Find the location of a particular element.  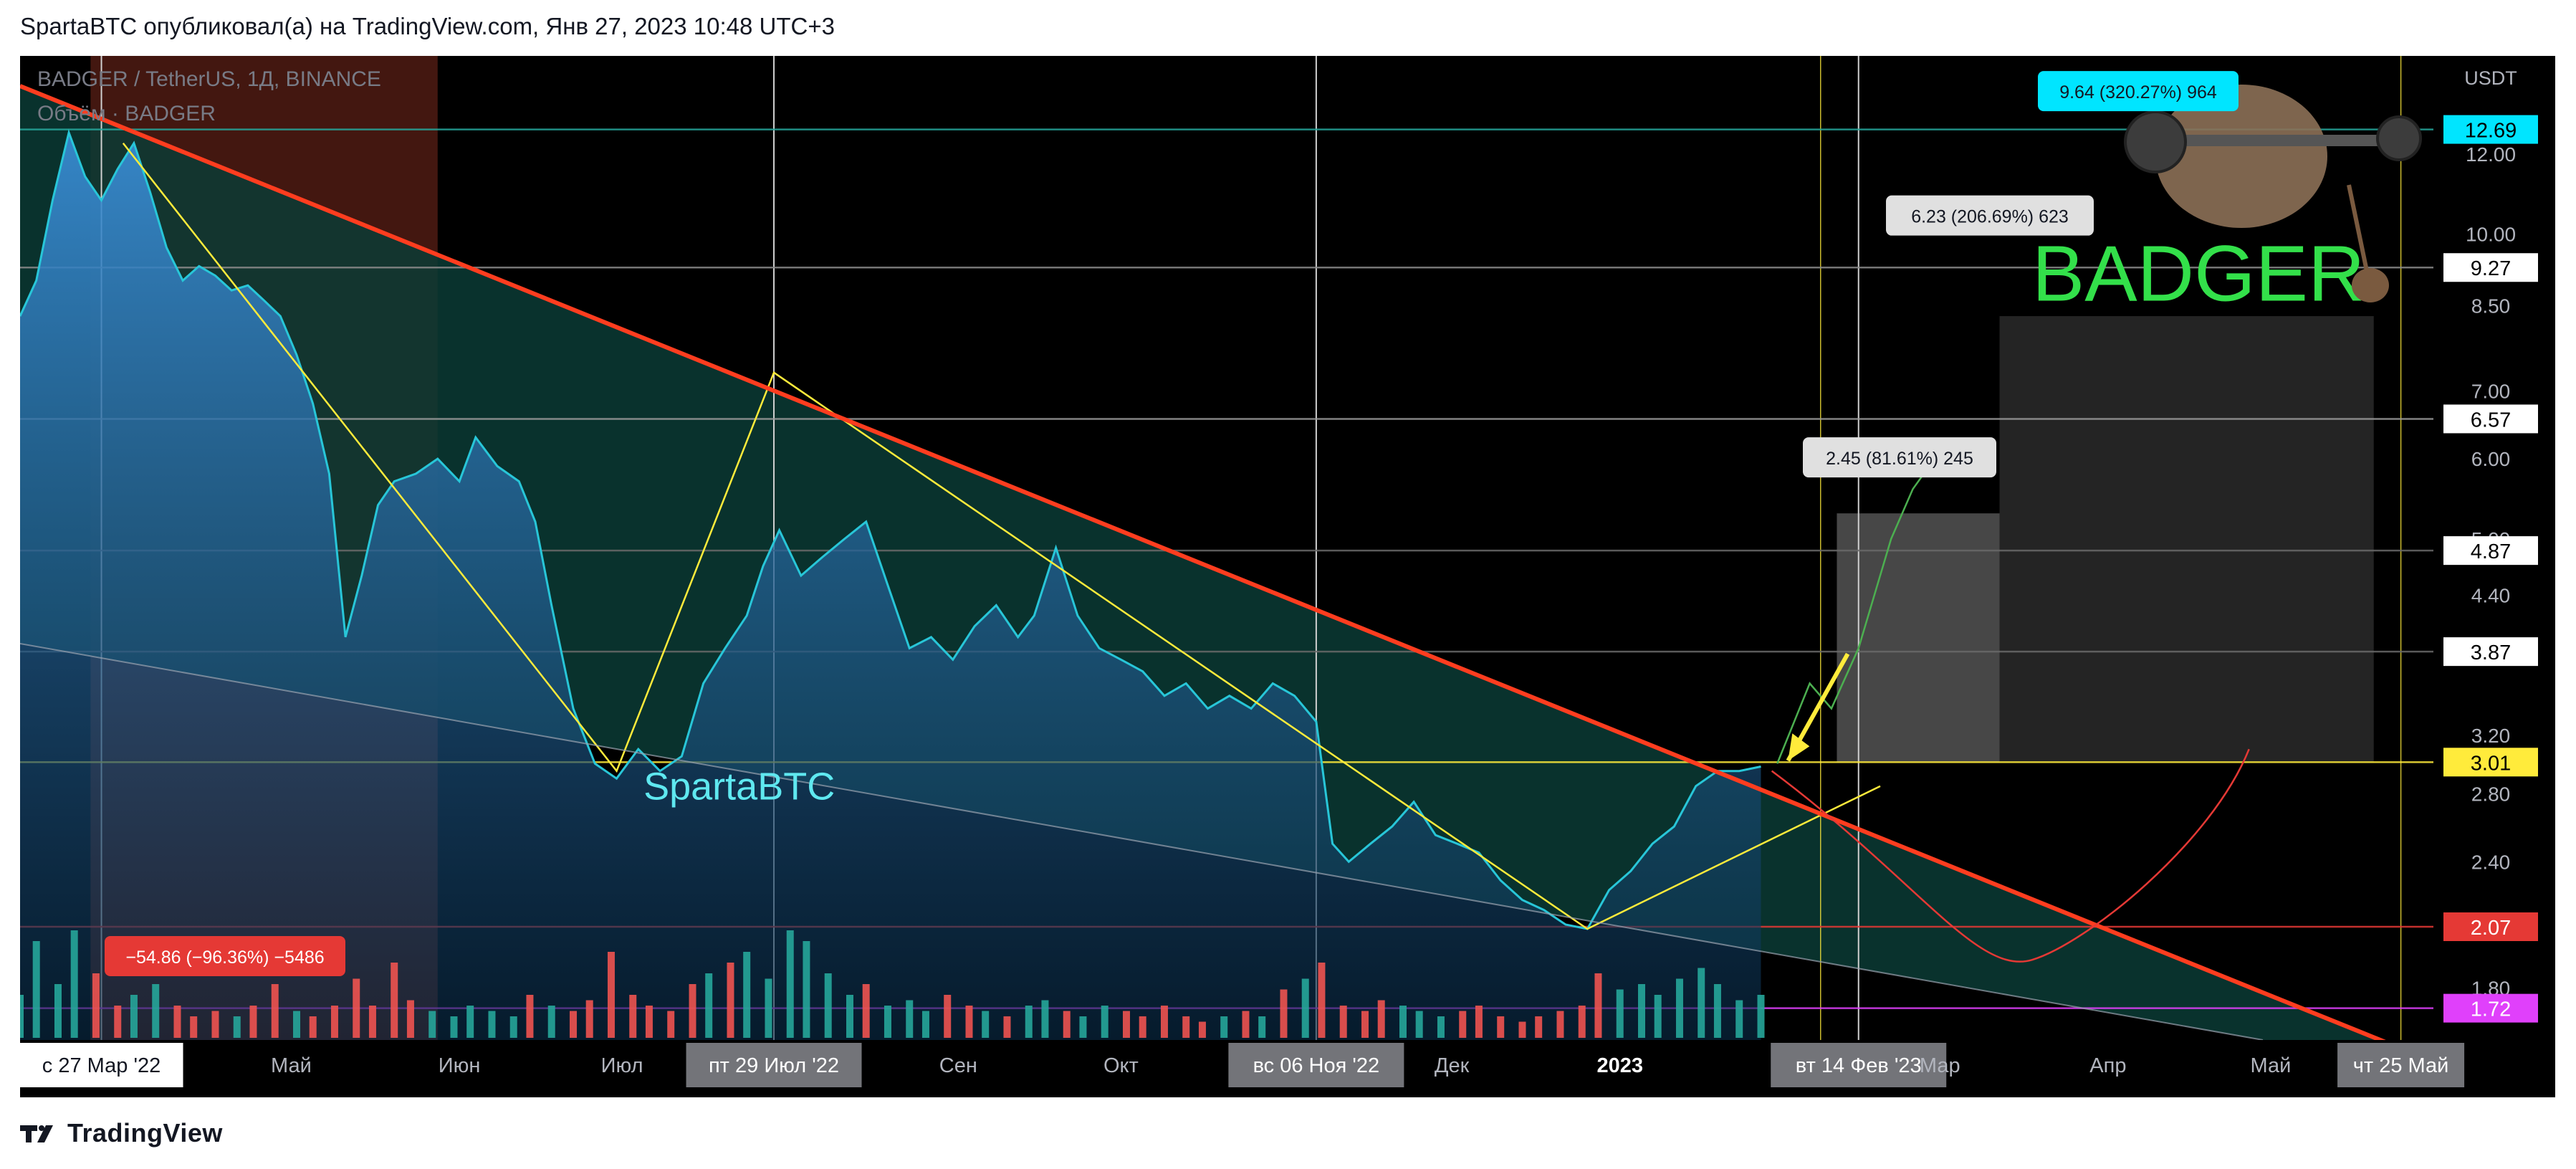

tradingview-logo-icon is located at coordinates (36, 1133).